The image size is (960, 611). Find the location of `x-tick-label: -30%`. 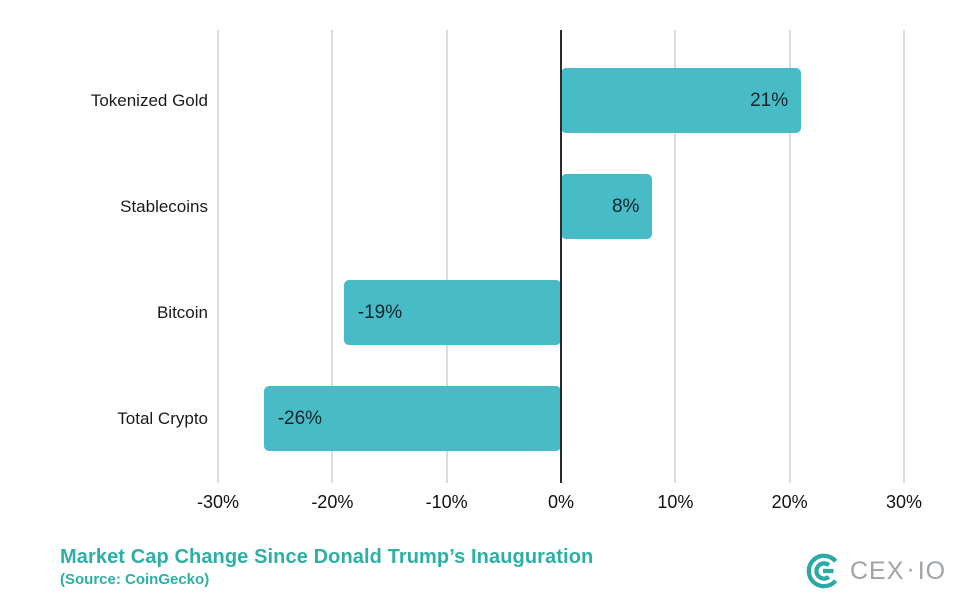

x-tick-label: -30% is located at coordinates (218, 502).